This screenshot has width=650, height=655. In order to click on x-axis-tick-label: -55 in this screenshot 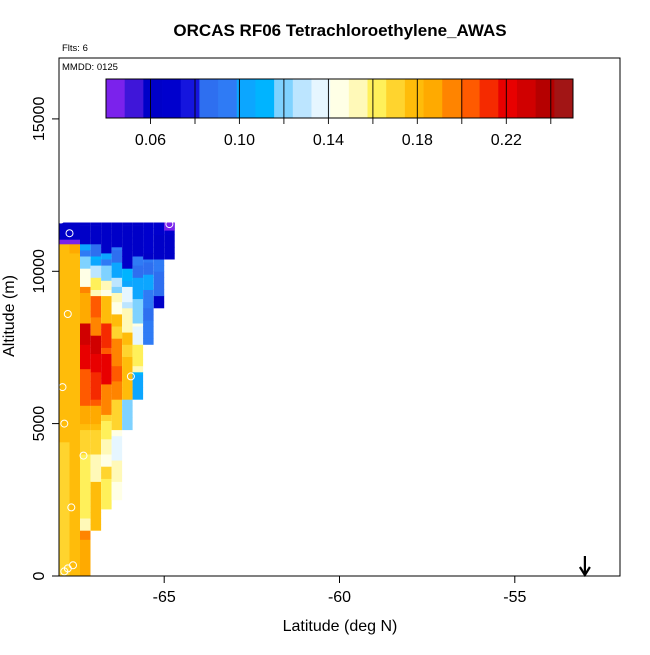, I will do `click(514, 597)`.